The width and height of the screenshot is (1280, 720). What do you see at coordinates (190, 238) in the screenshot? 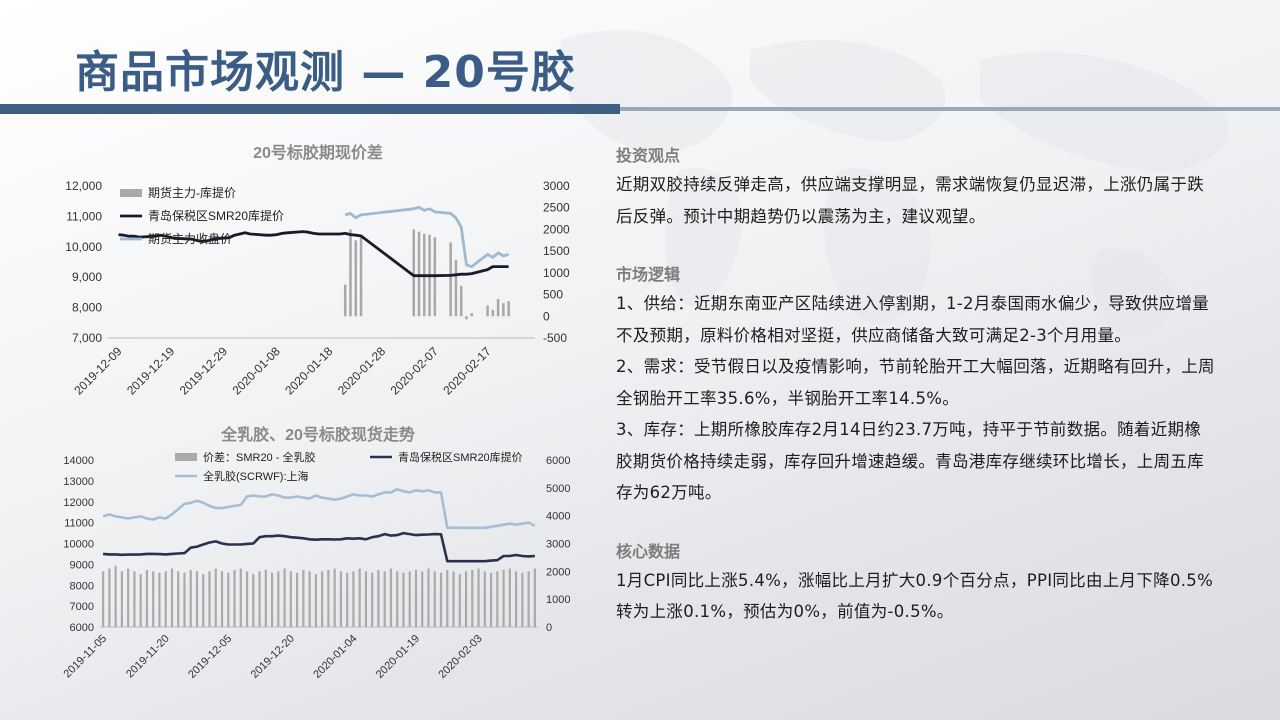
I see `legend-label: 期货主力收盘价` at bounding box center [190, 238].